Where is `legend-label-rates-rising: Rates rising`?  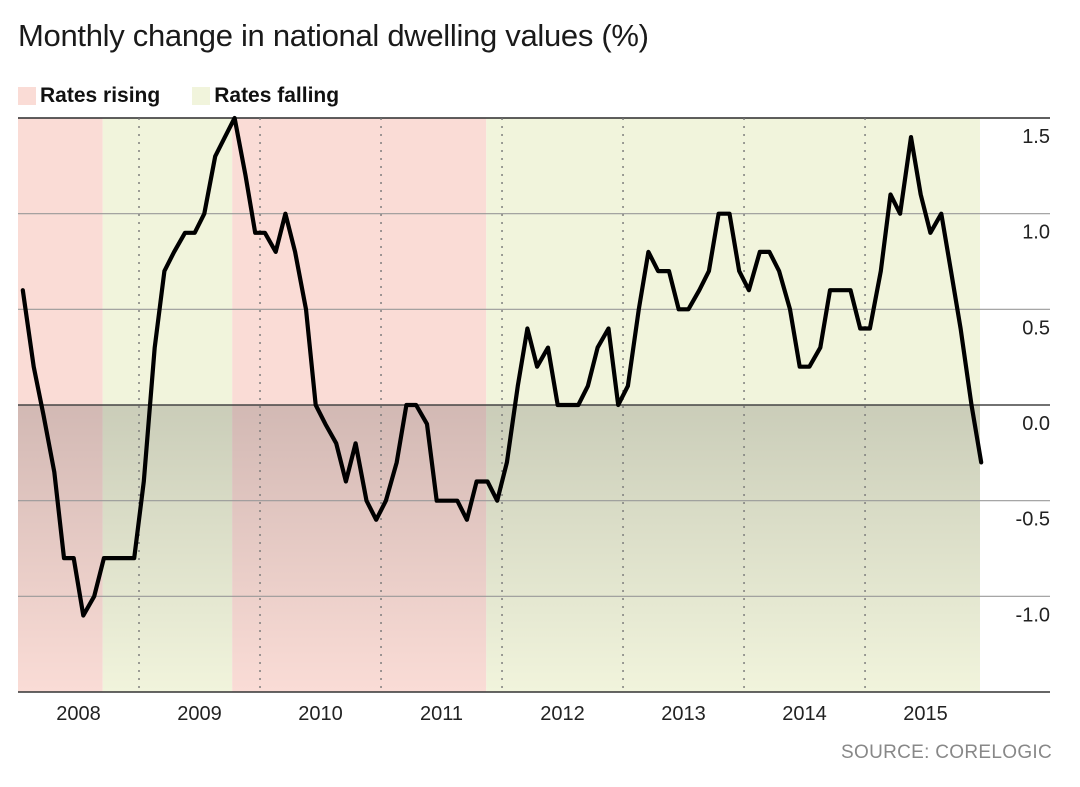
legend-label-rates-rising: Rates rising is located at coordinates (100, 95).